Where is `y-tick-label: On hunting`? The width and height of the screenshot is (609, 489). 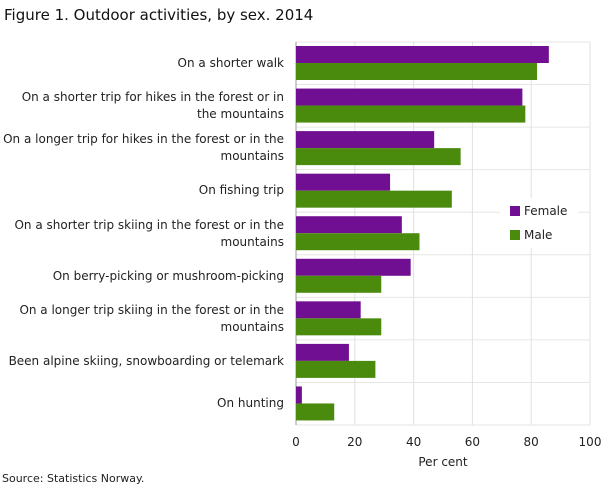
y-tick-label: On hunting is located at coordinates (250, 403).